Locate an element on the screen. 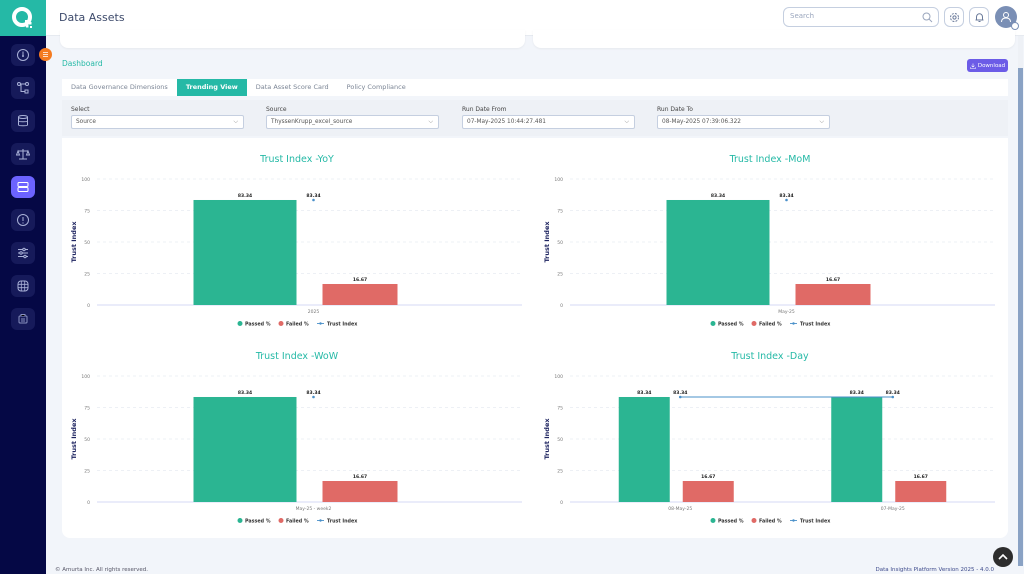  tab-trending-view: Trending View is located at coordinates (211, 87).